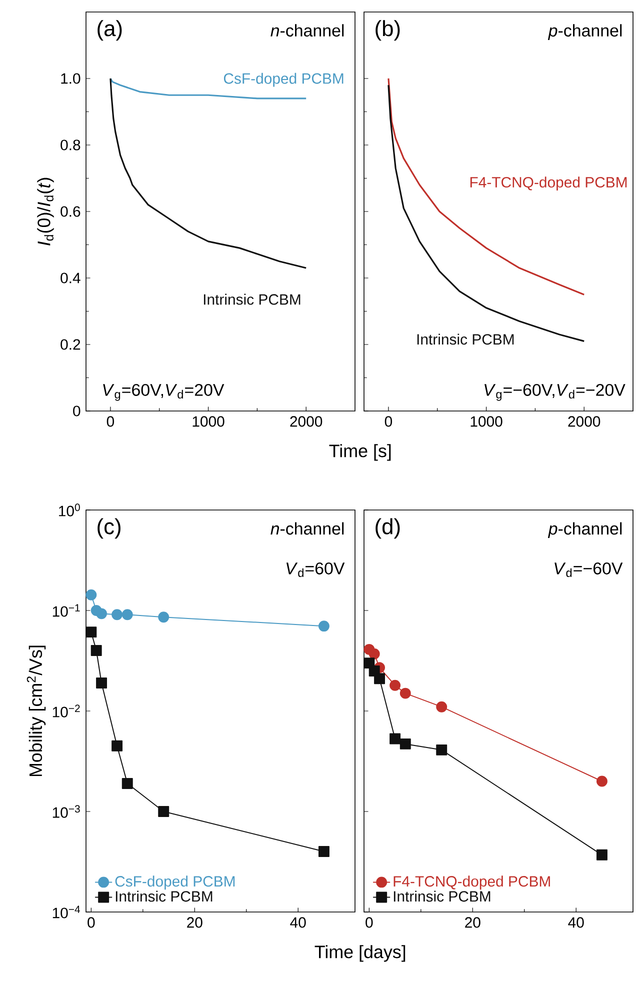 The width and height of the screenshot is (637, 987). Describe the element at coordinates (70, 278) in the screenshot. I see `y-tick-label: 0.4` at that location.